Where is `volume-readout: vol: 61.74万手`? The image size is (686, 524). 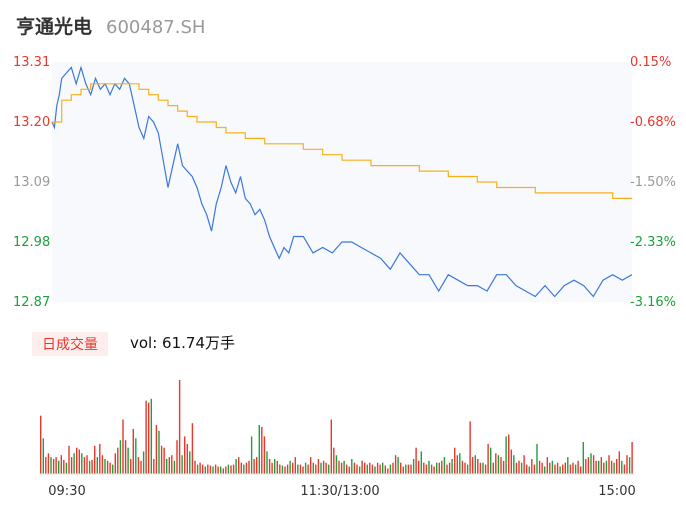
volume-readout: vol: 61.74万手 is located at coordinates (182, 343).